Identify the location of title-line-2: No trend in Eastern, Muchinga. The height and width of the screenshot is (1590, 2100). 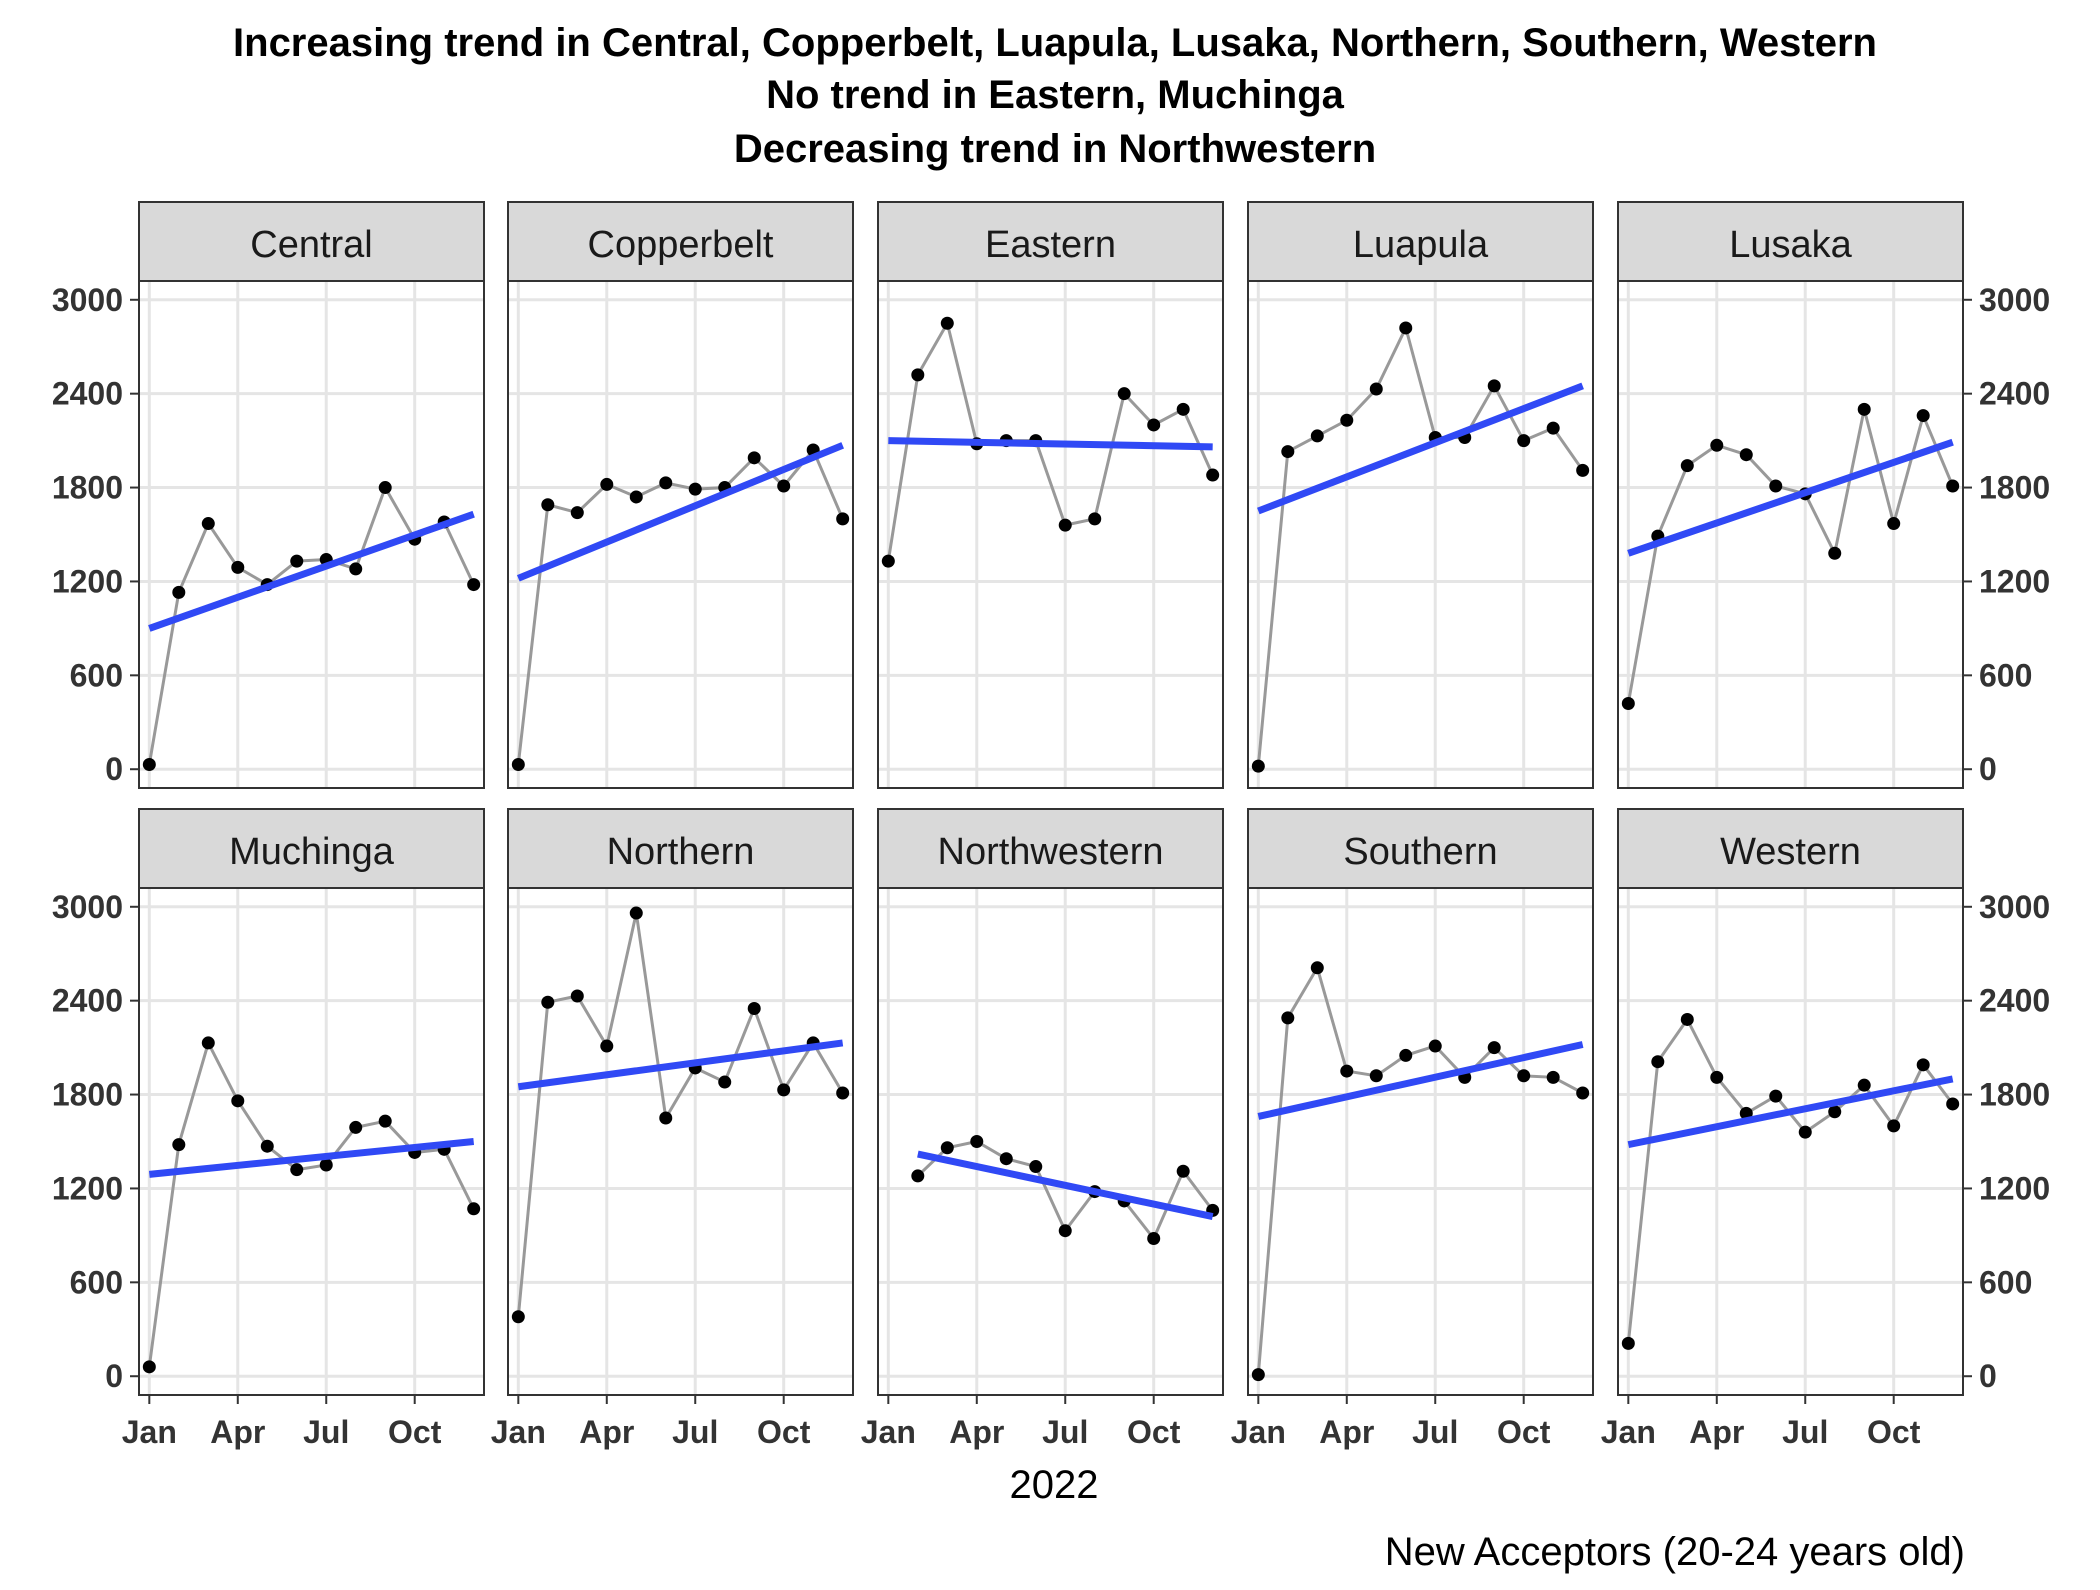
(1055, 95).